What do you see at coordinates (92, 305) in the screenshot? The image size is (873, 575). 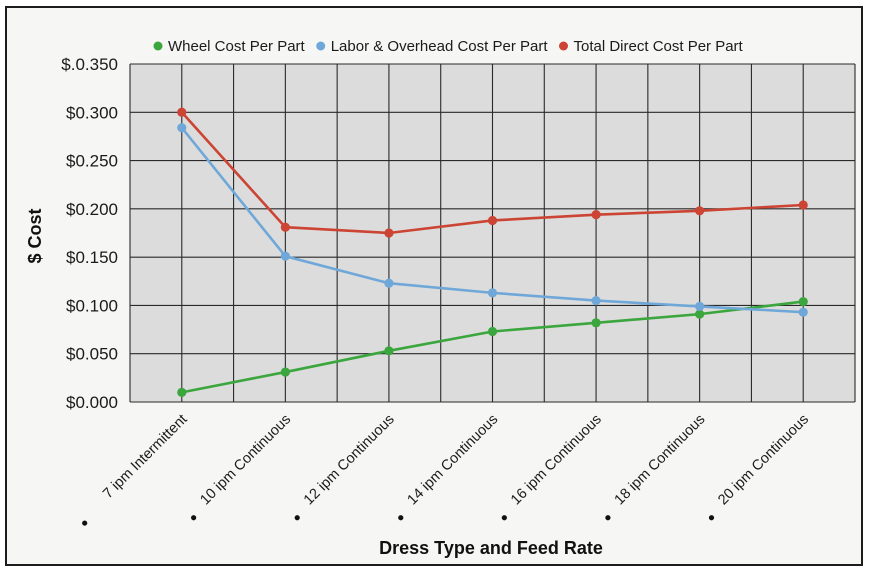 I see `y-tick-label: $0.100` at bounding box center [92, 305].